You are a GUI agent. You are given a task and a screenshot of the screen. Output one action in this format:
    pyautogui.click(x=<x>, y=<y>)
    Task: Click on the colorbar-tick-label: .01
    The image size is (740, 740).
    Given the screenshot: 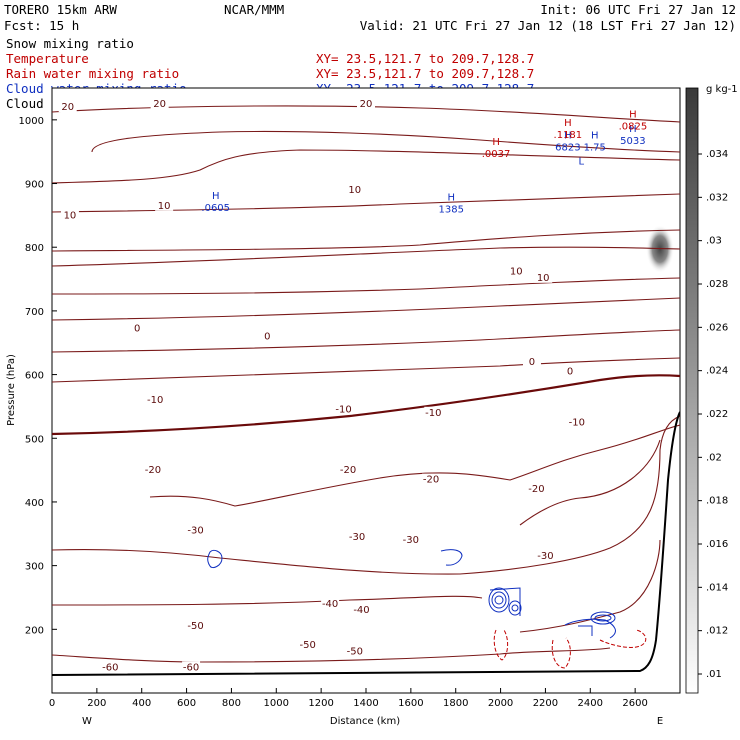 What is the action you would take?
    pyautogui.click(x=714, y=674)
    